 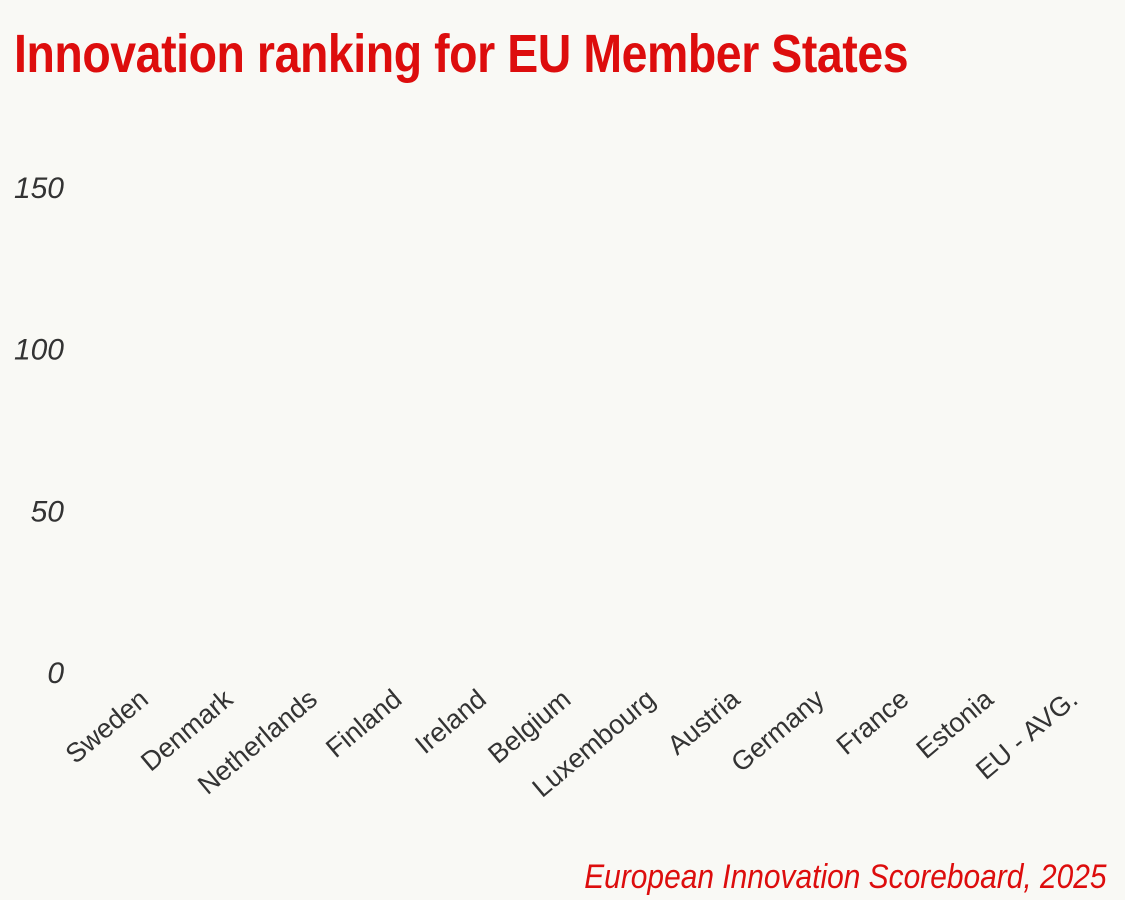 I want to click on y-axis: 0 50 100 150, so click(x=39, y=431).